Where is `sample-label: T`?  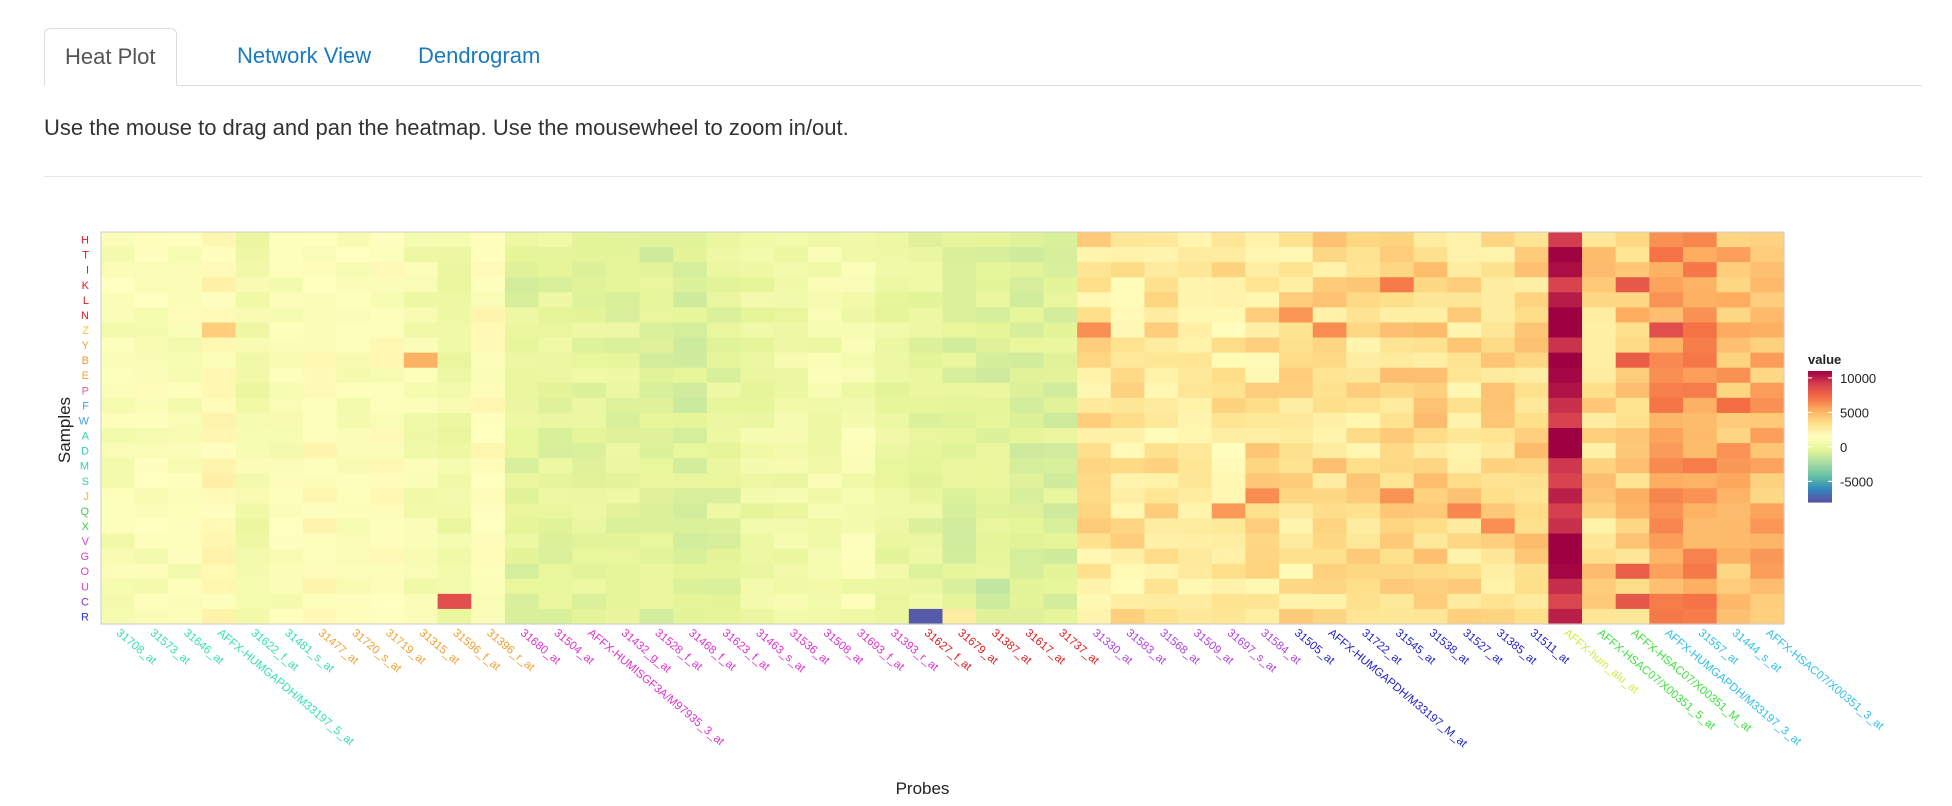 sample-label: T is located at coordinates (85, 256).